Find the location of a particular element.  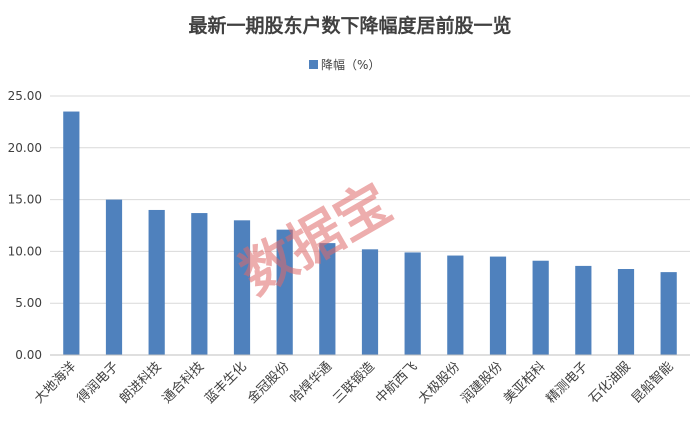

legend: 降幅（%） is located at coordinates (344, 64).